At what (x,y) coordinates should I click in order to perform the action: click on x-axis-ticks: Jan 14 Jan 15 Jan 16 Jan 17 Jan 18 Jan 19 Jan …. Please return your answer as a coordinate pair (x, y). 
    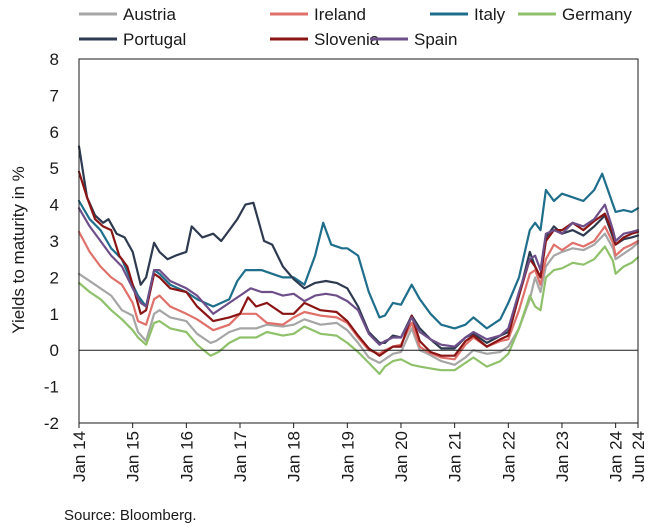
    Looking at the image, I should click on (359, 452).